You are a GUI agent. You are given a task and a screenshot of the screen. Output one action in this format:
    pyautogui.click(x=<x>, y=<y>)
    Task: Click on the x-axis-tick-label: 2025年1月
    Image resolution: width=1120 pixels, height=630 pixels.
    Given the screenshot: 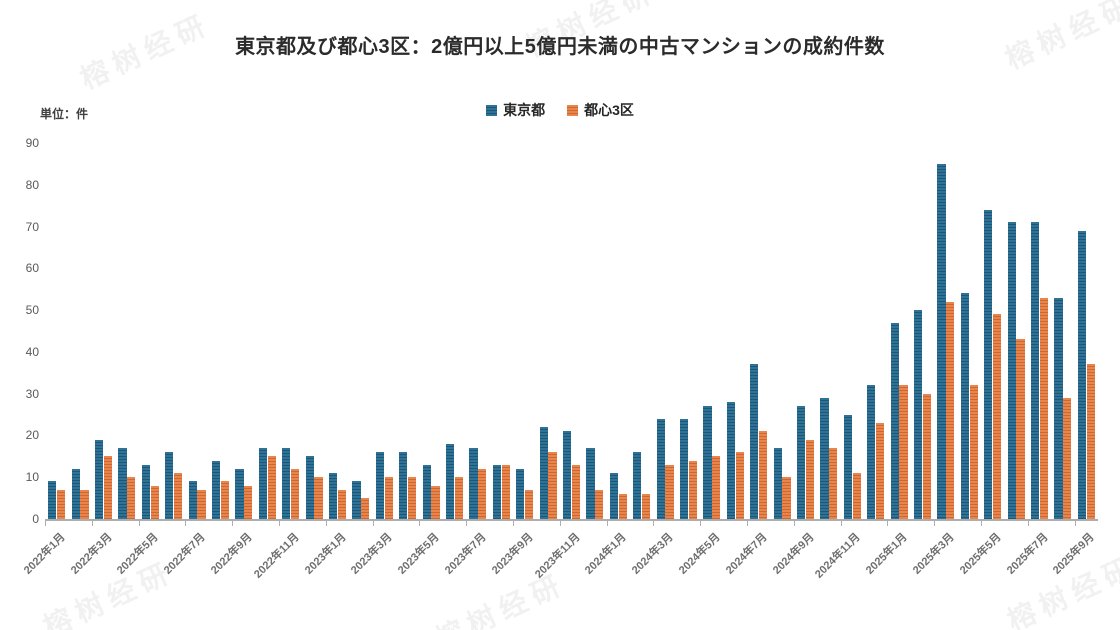 What is the action you would take?
    pyautogui.click(x=887, y=554)
    